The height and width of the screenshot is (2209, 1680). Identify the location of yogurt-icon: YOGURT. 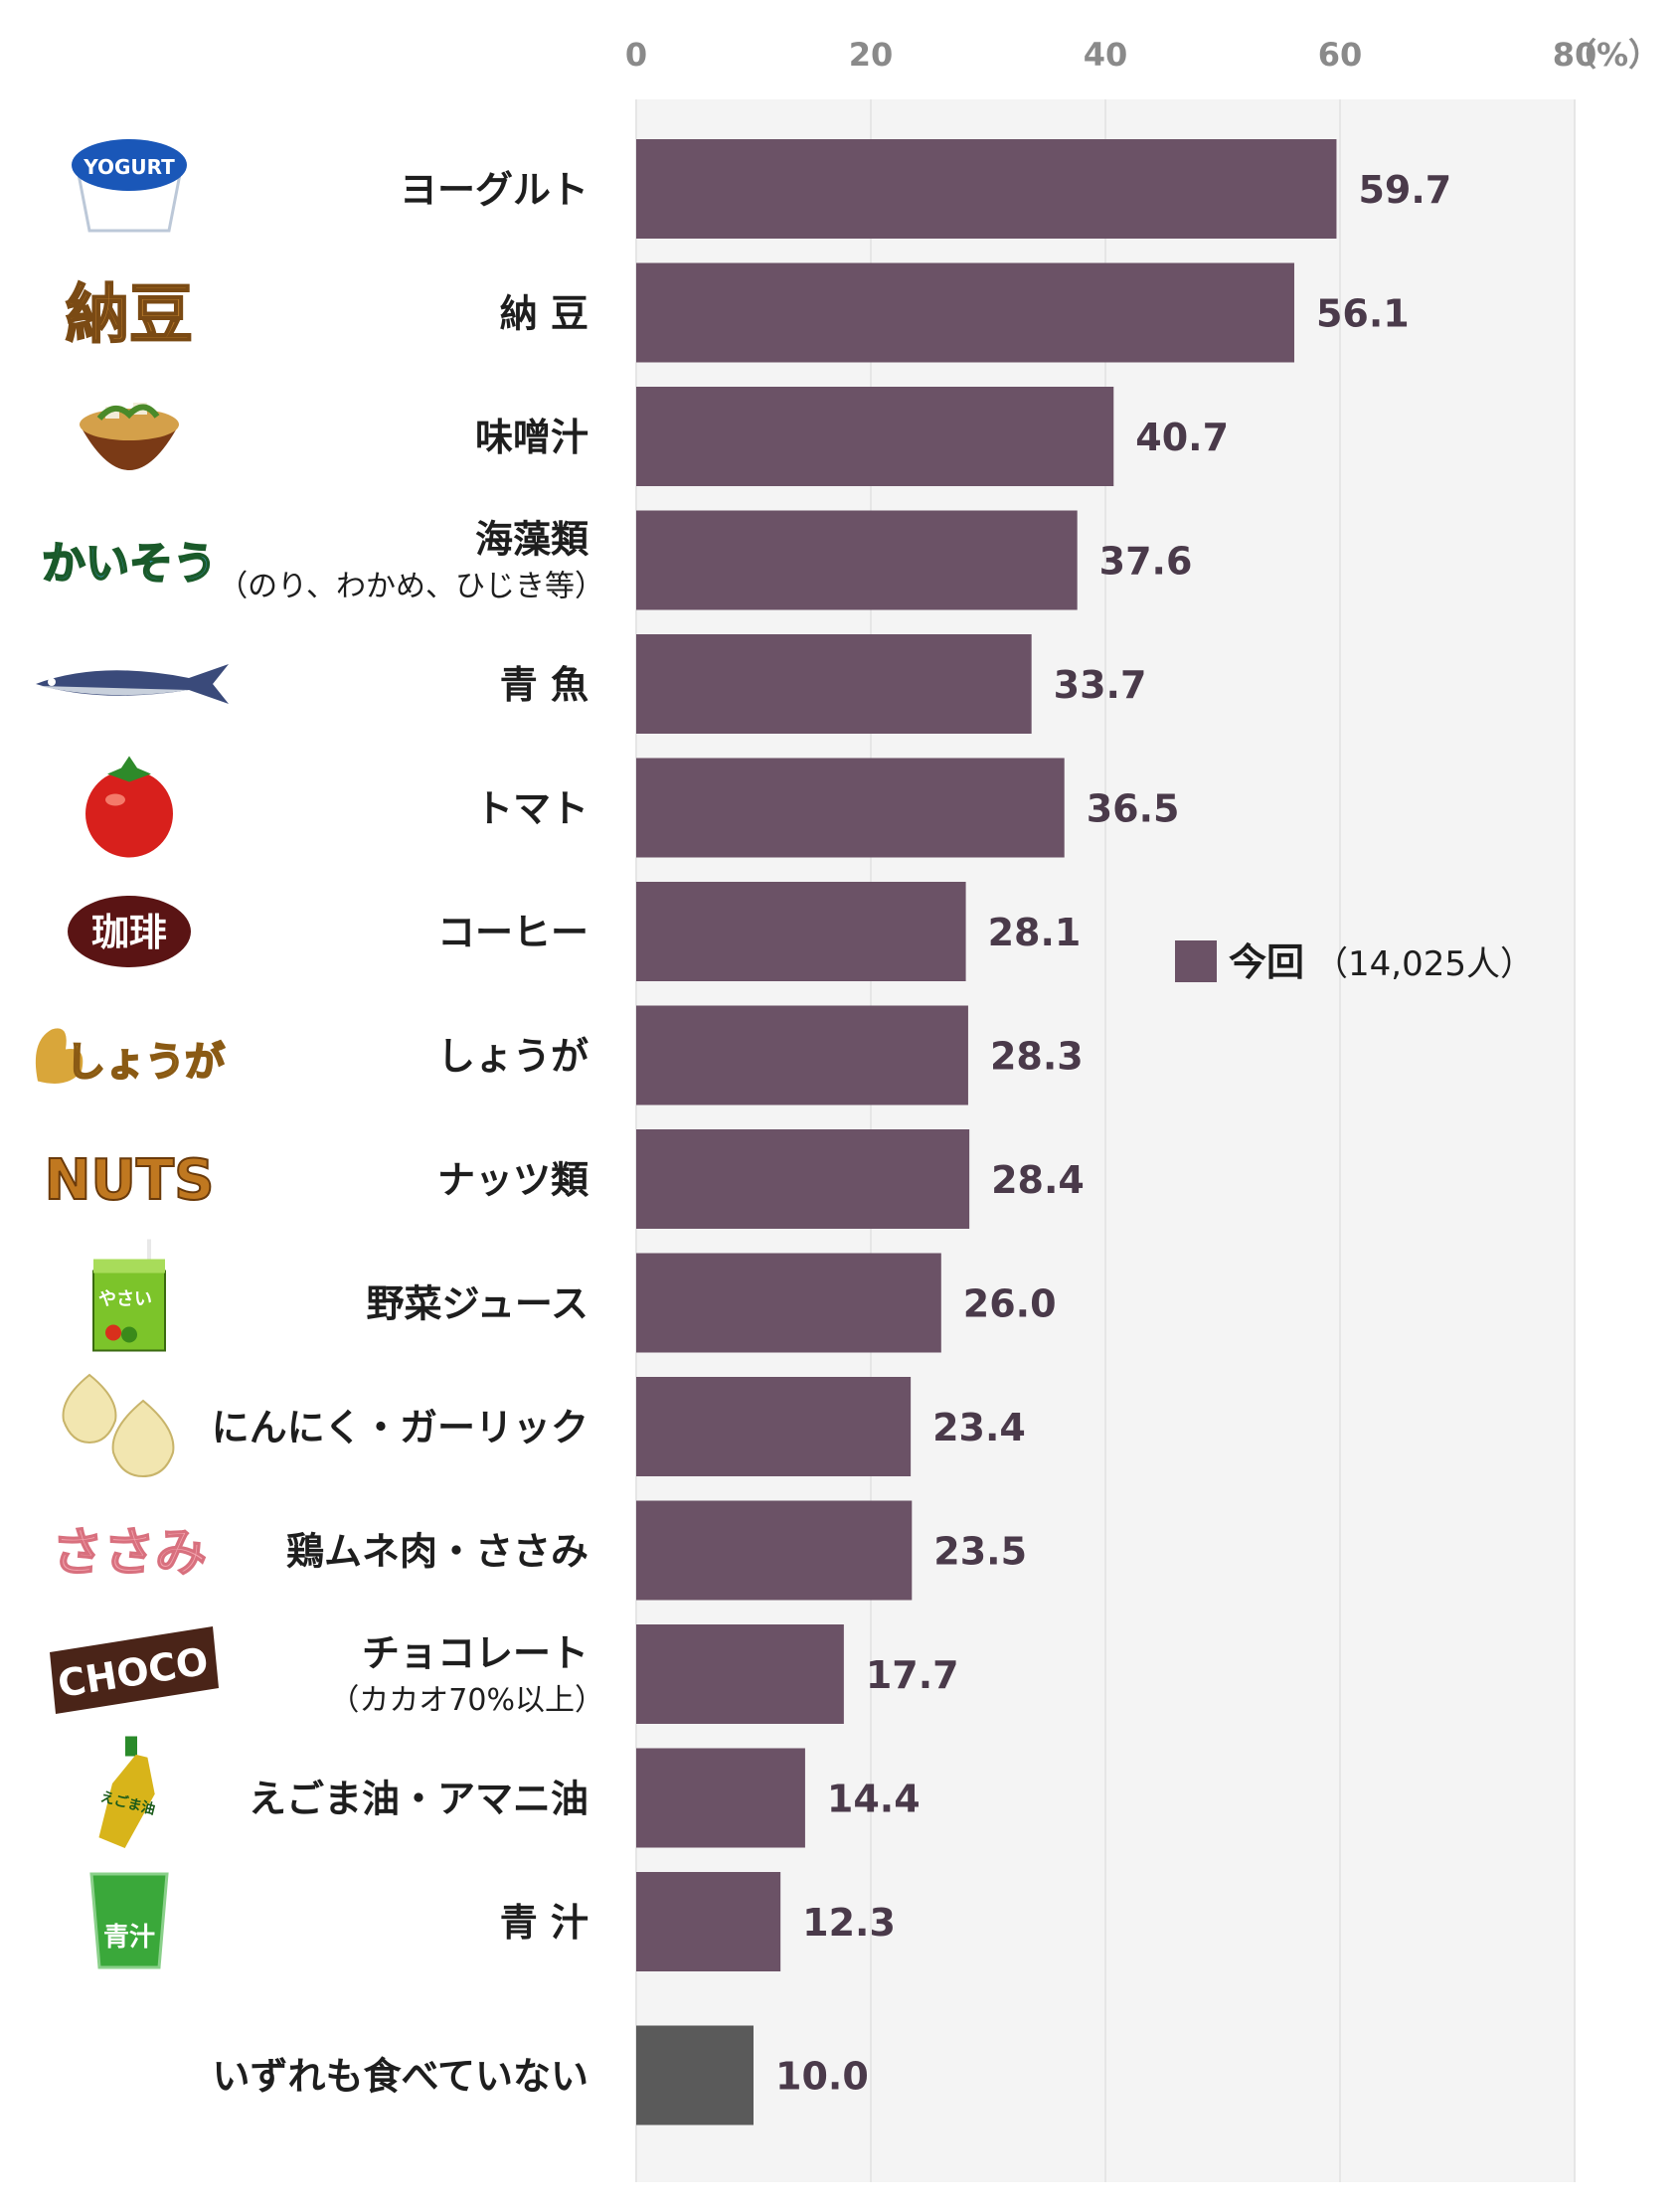
(129, 186).